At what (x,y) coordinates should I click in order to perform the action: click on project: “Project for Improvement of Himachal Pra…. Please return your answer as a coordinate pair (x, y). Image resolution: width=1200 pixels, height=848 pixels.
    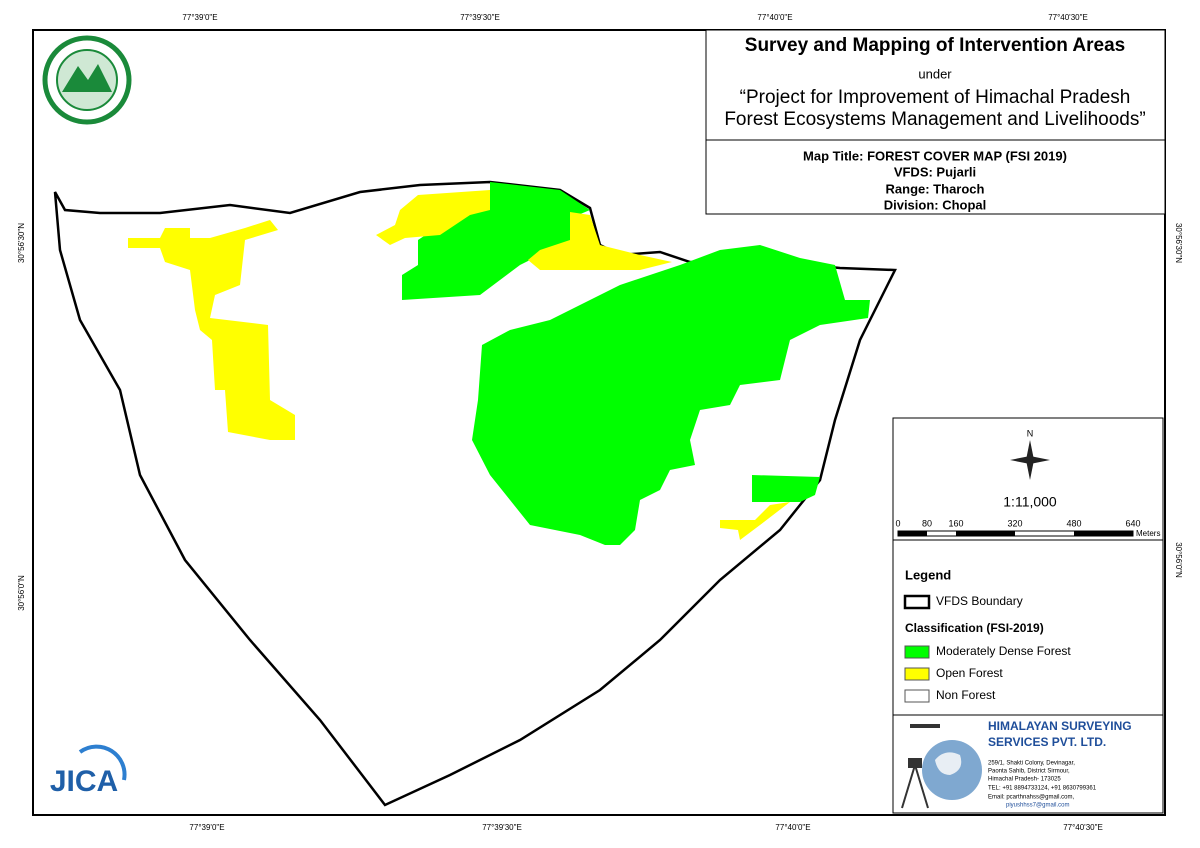
    Looking at the image, I should click on (935, 97).